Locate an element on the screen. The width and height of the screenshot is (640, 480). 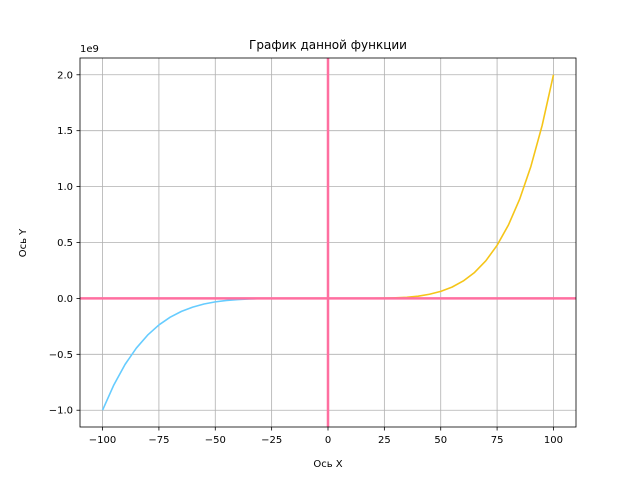
y-tick-label: −0.5 is located at coordinates (61, 355).